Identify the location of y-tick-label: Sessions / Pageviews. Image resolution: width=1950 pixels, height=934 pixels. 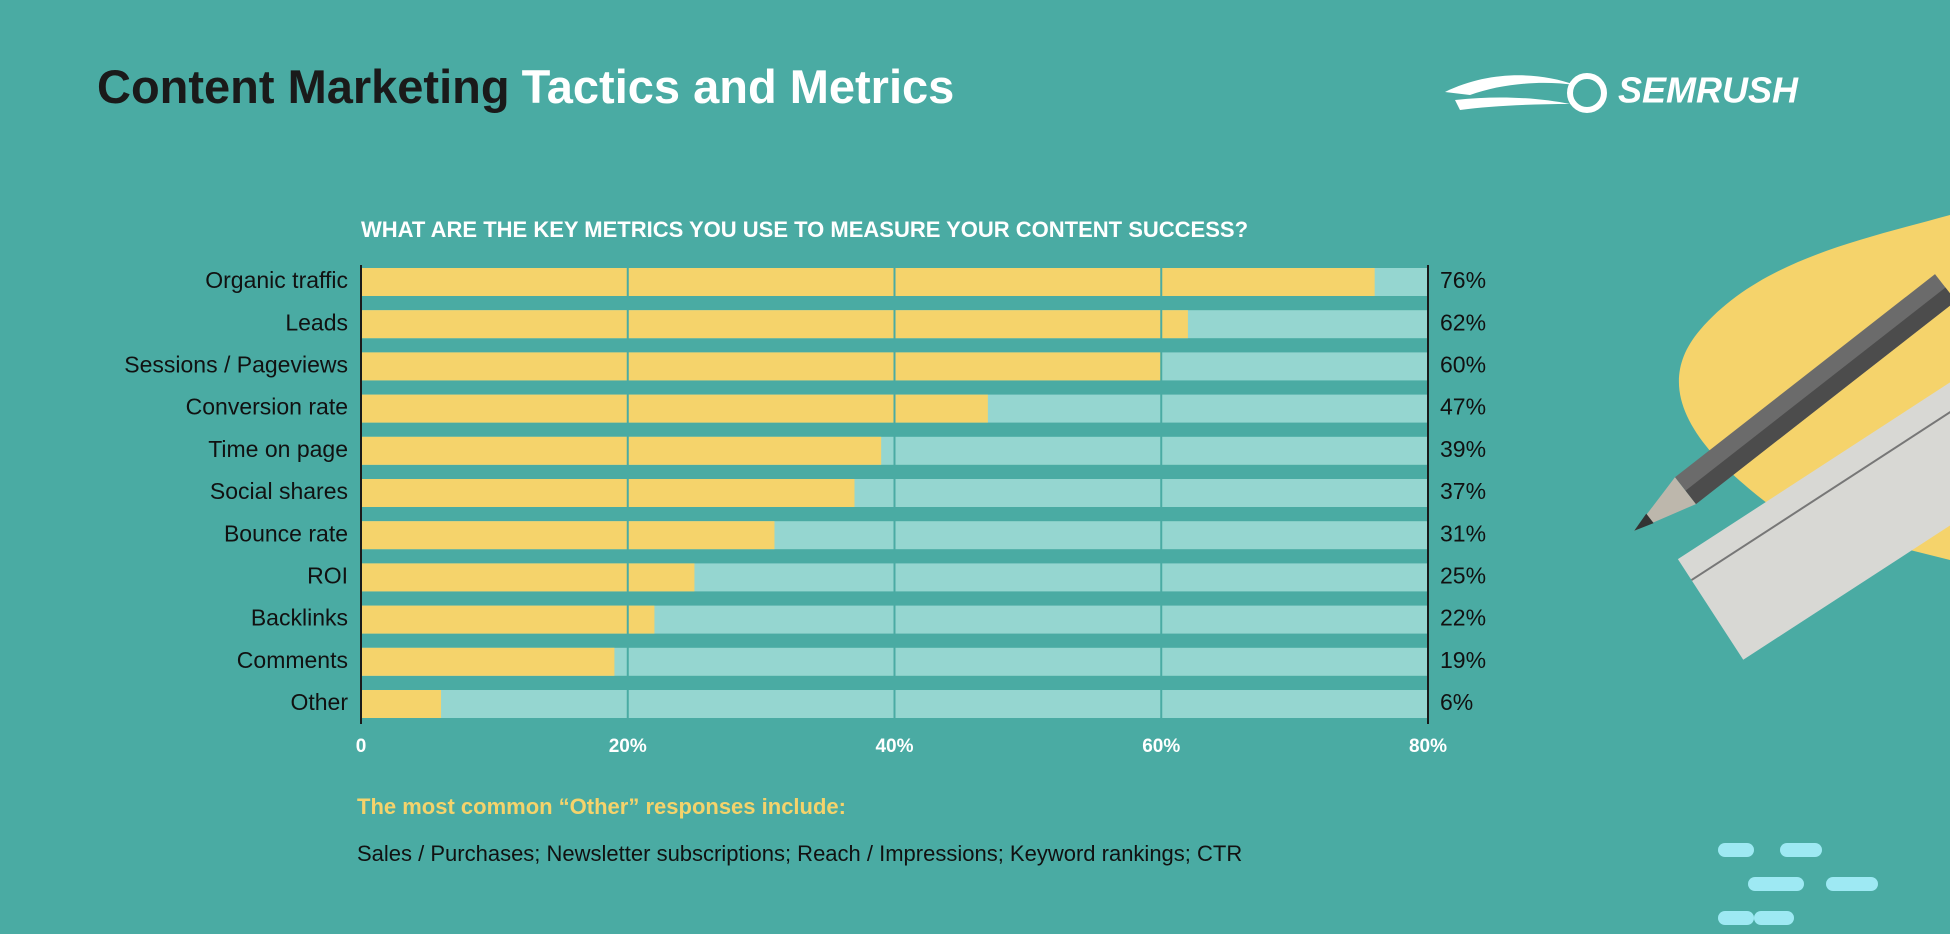
(236, 364).